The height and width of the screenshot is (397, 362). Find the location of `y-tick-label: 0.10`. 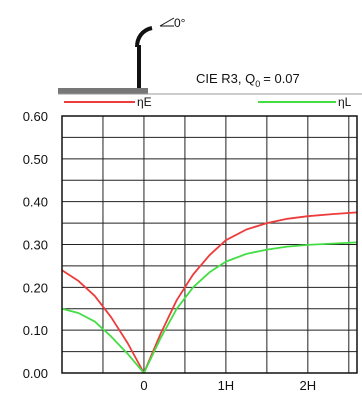

y-tick-label: 0.10 is located at coordinates (35, 330).